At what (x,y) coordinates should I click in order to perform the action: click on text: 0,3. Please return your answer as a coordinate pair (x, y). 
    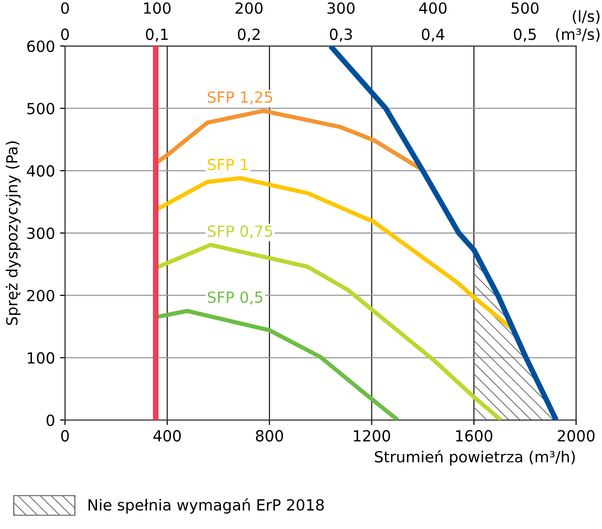
    Looking at the image, I should click on (341, 35).